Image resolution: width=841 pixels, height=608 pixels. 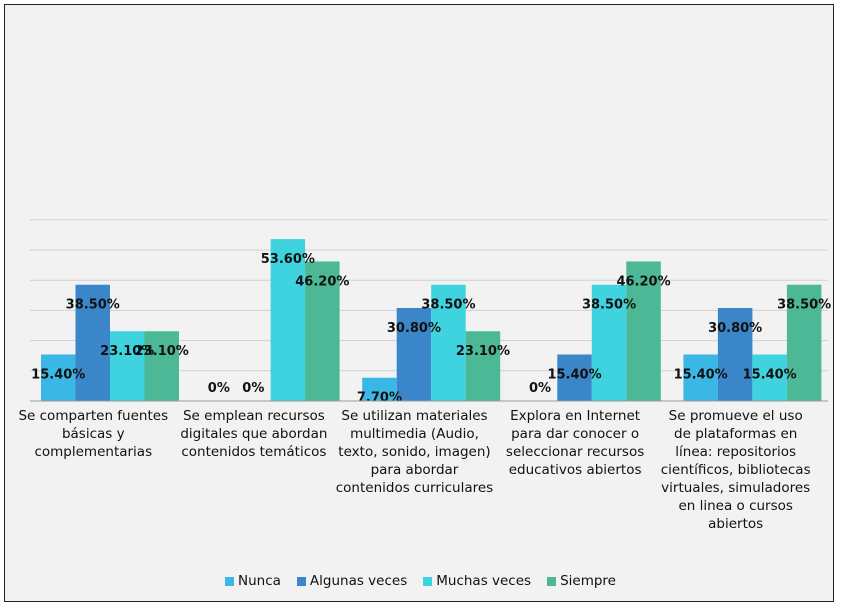 What do you see at coordinates (575, 470) in the screenshot?
I see `category-label-line: educativos abiertos` at bounding box center [575, 470].